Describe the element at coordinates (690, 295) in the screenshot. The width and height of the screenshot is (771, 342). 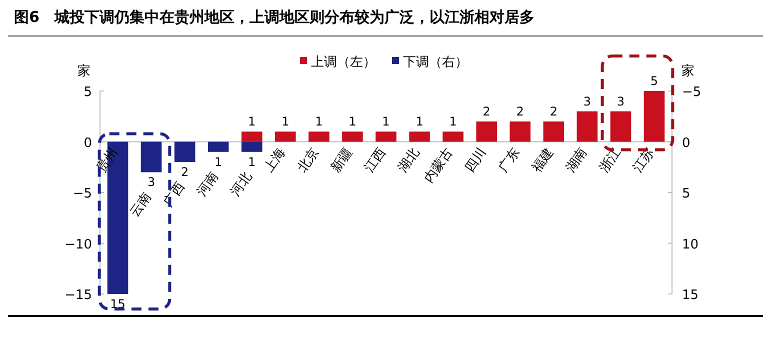
I see `y2-tick-label: 15` at that location.